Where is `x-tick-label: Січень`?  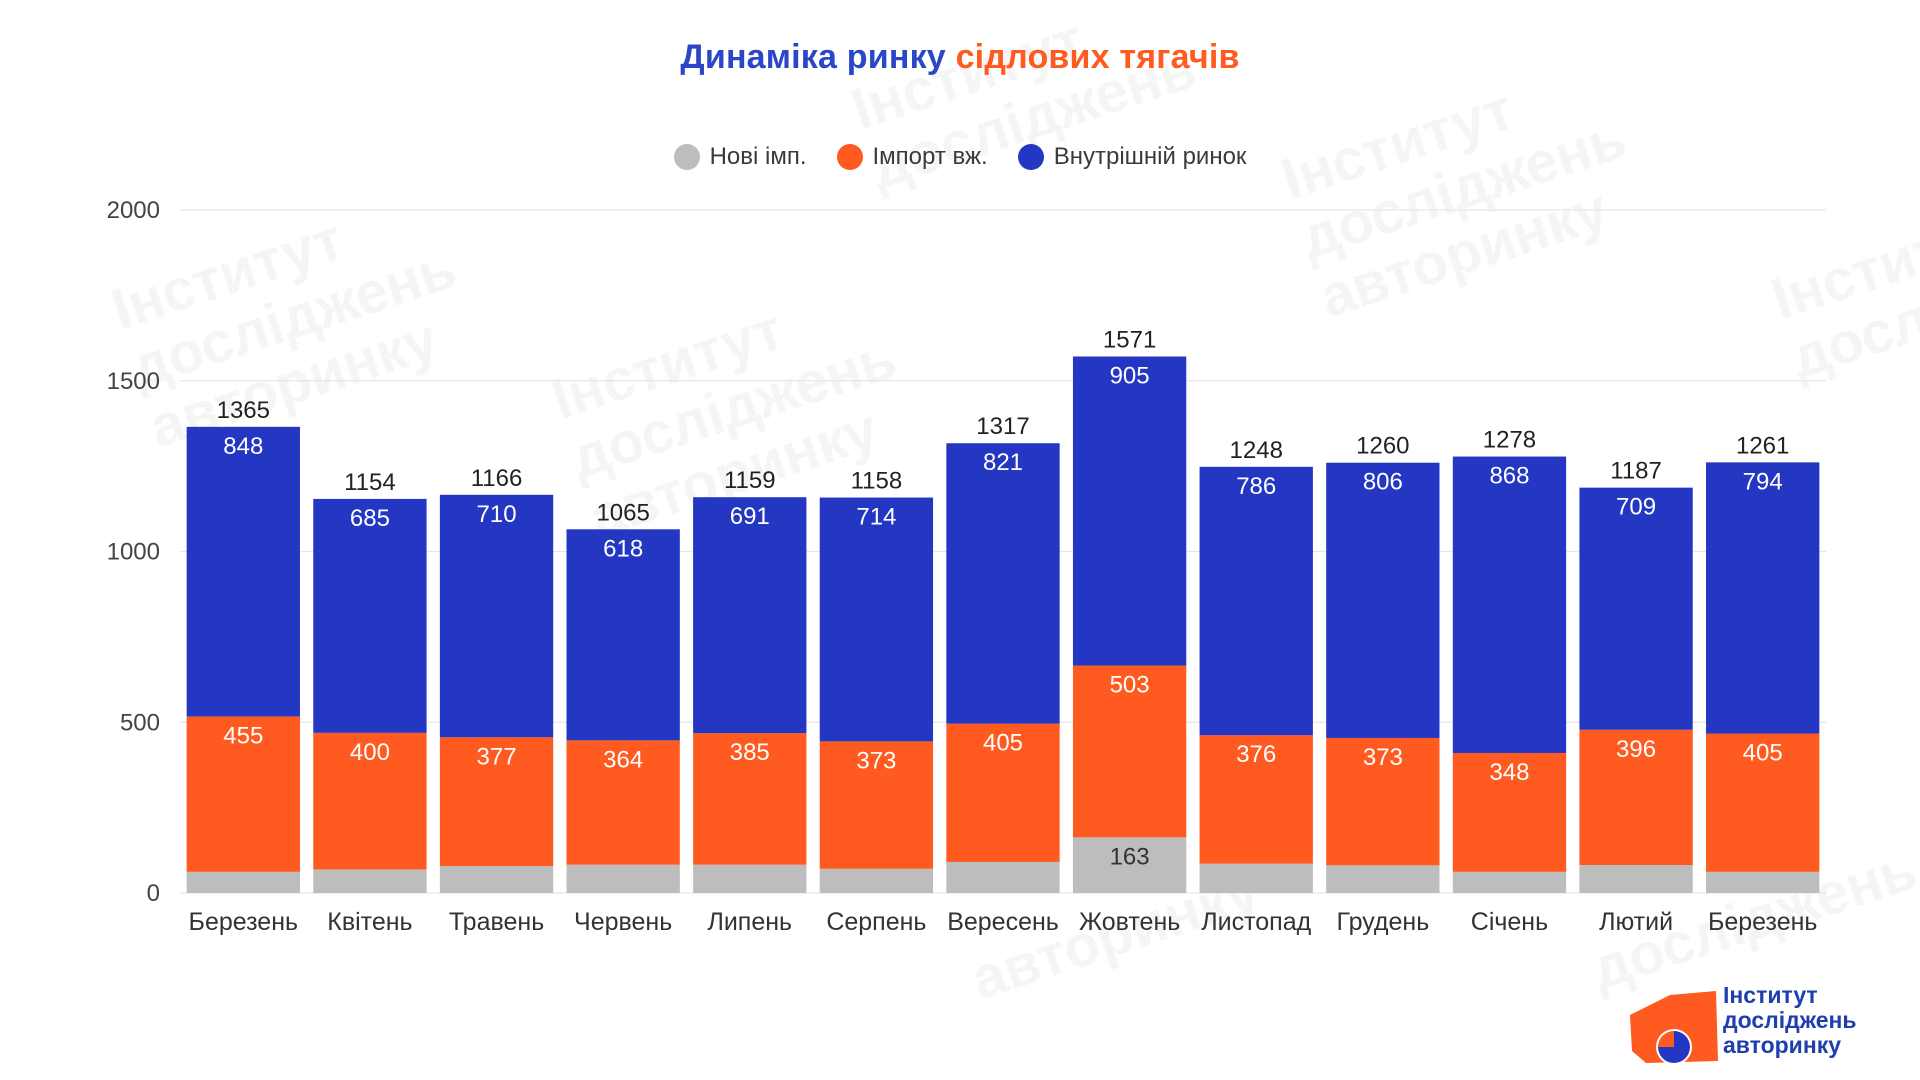
x-tick-label: Січень is located at coordinates (1509, 922).